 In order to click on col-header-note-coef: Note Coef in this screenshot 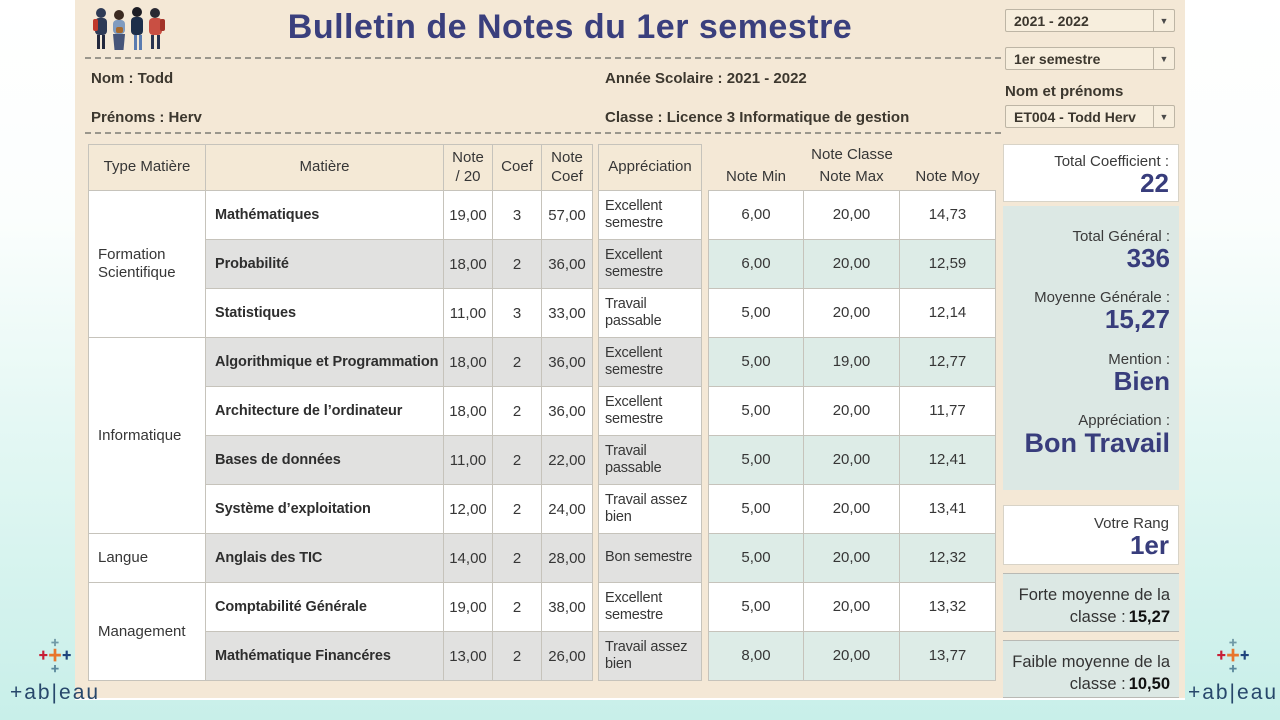, I will do `click(567, 167)`.